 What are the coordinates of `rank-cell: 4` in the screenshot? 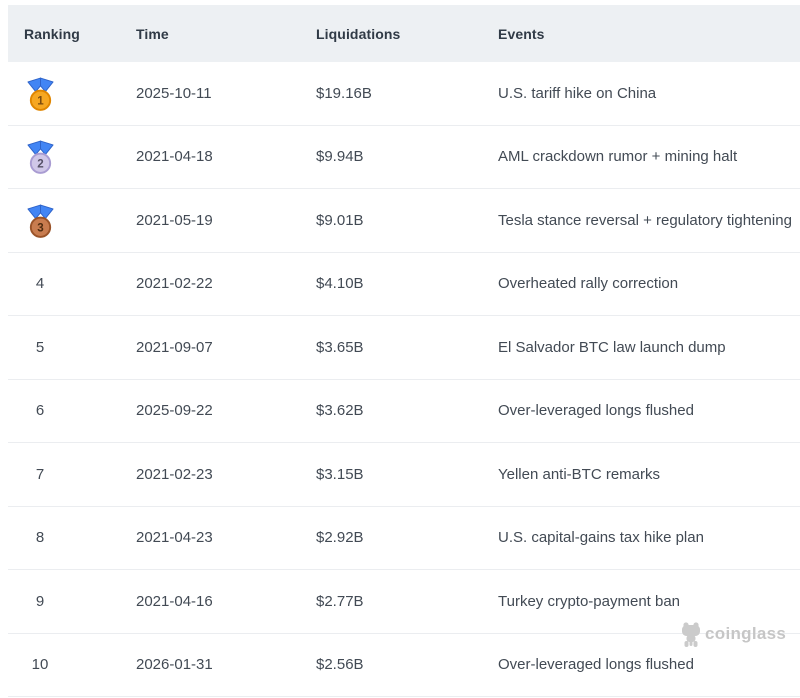 It's located at (40, 283).